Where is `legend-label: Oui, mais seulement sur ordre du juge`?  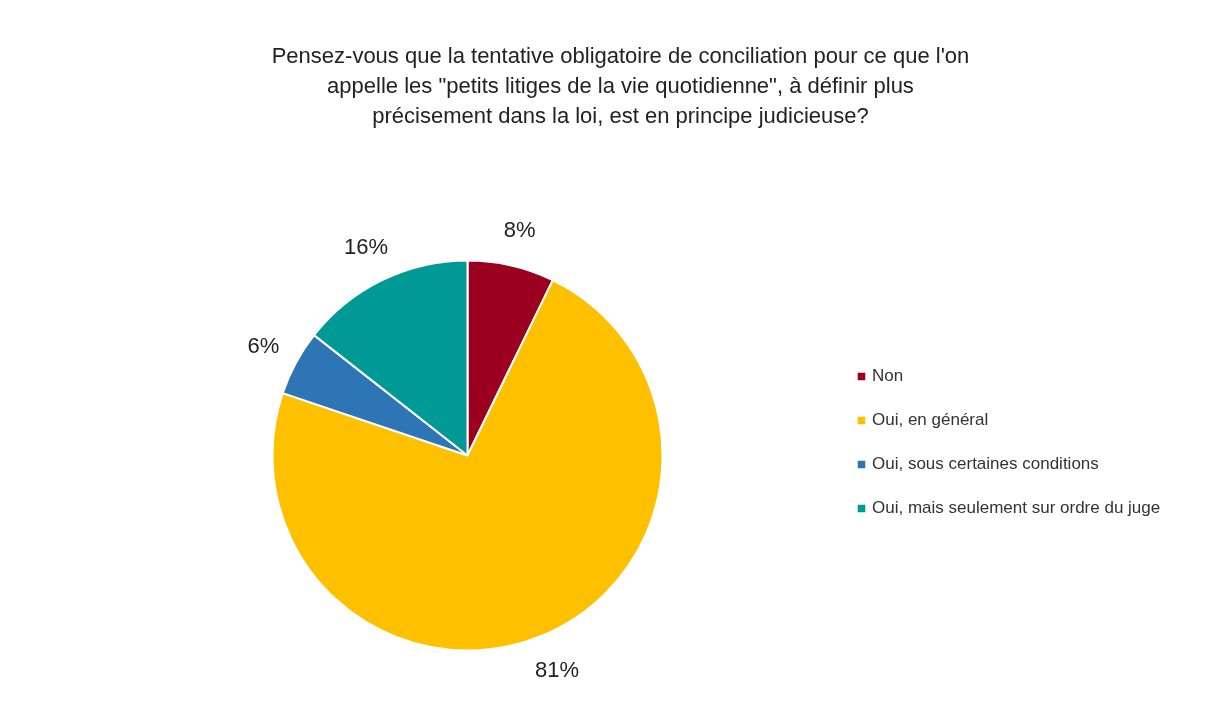
legend-label: Oui, mais seulement sur ordre du juge is located at coordinates (1016, 508).